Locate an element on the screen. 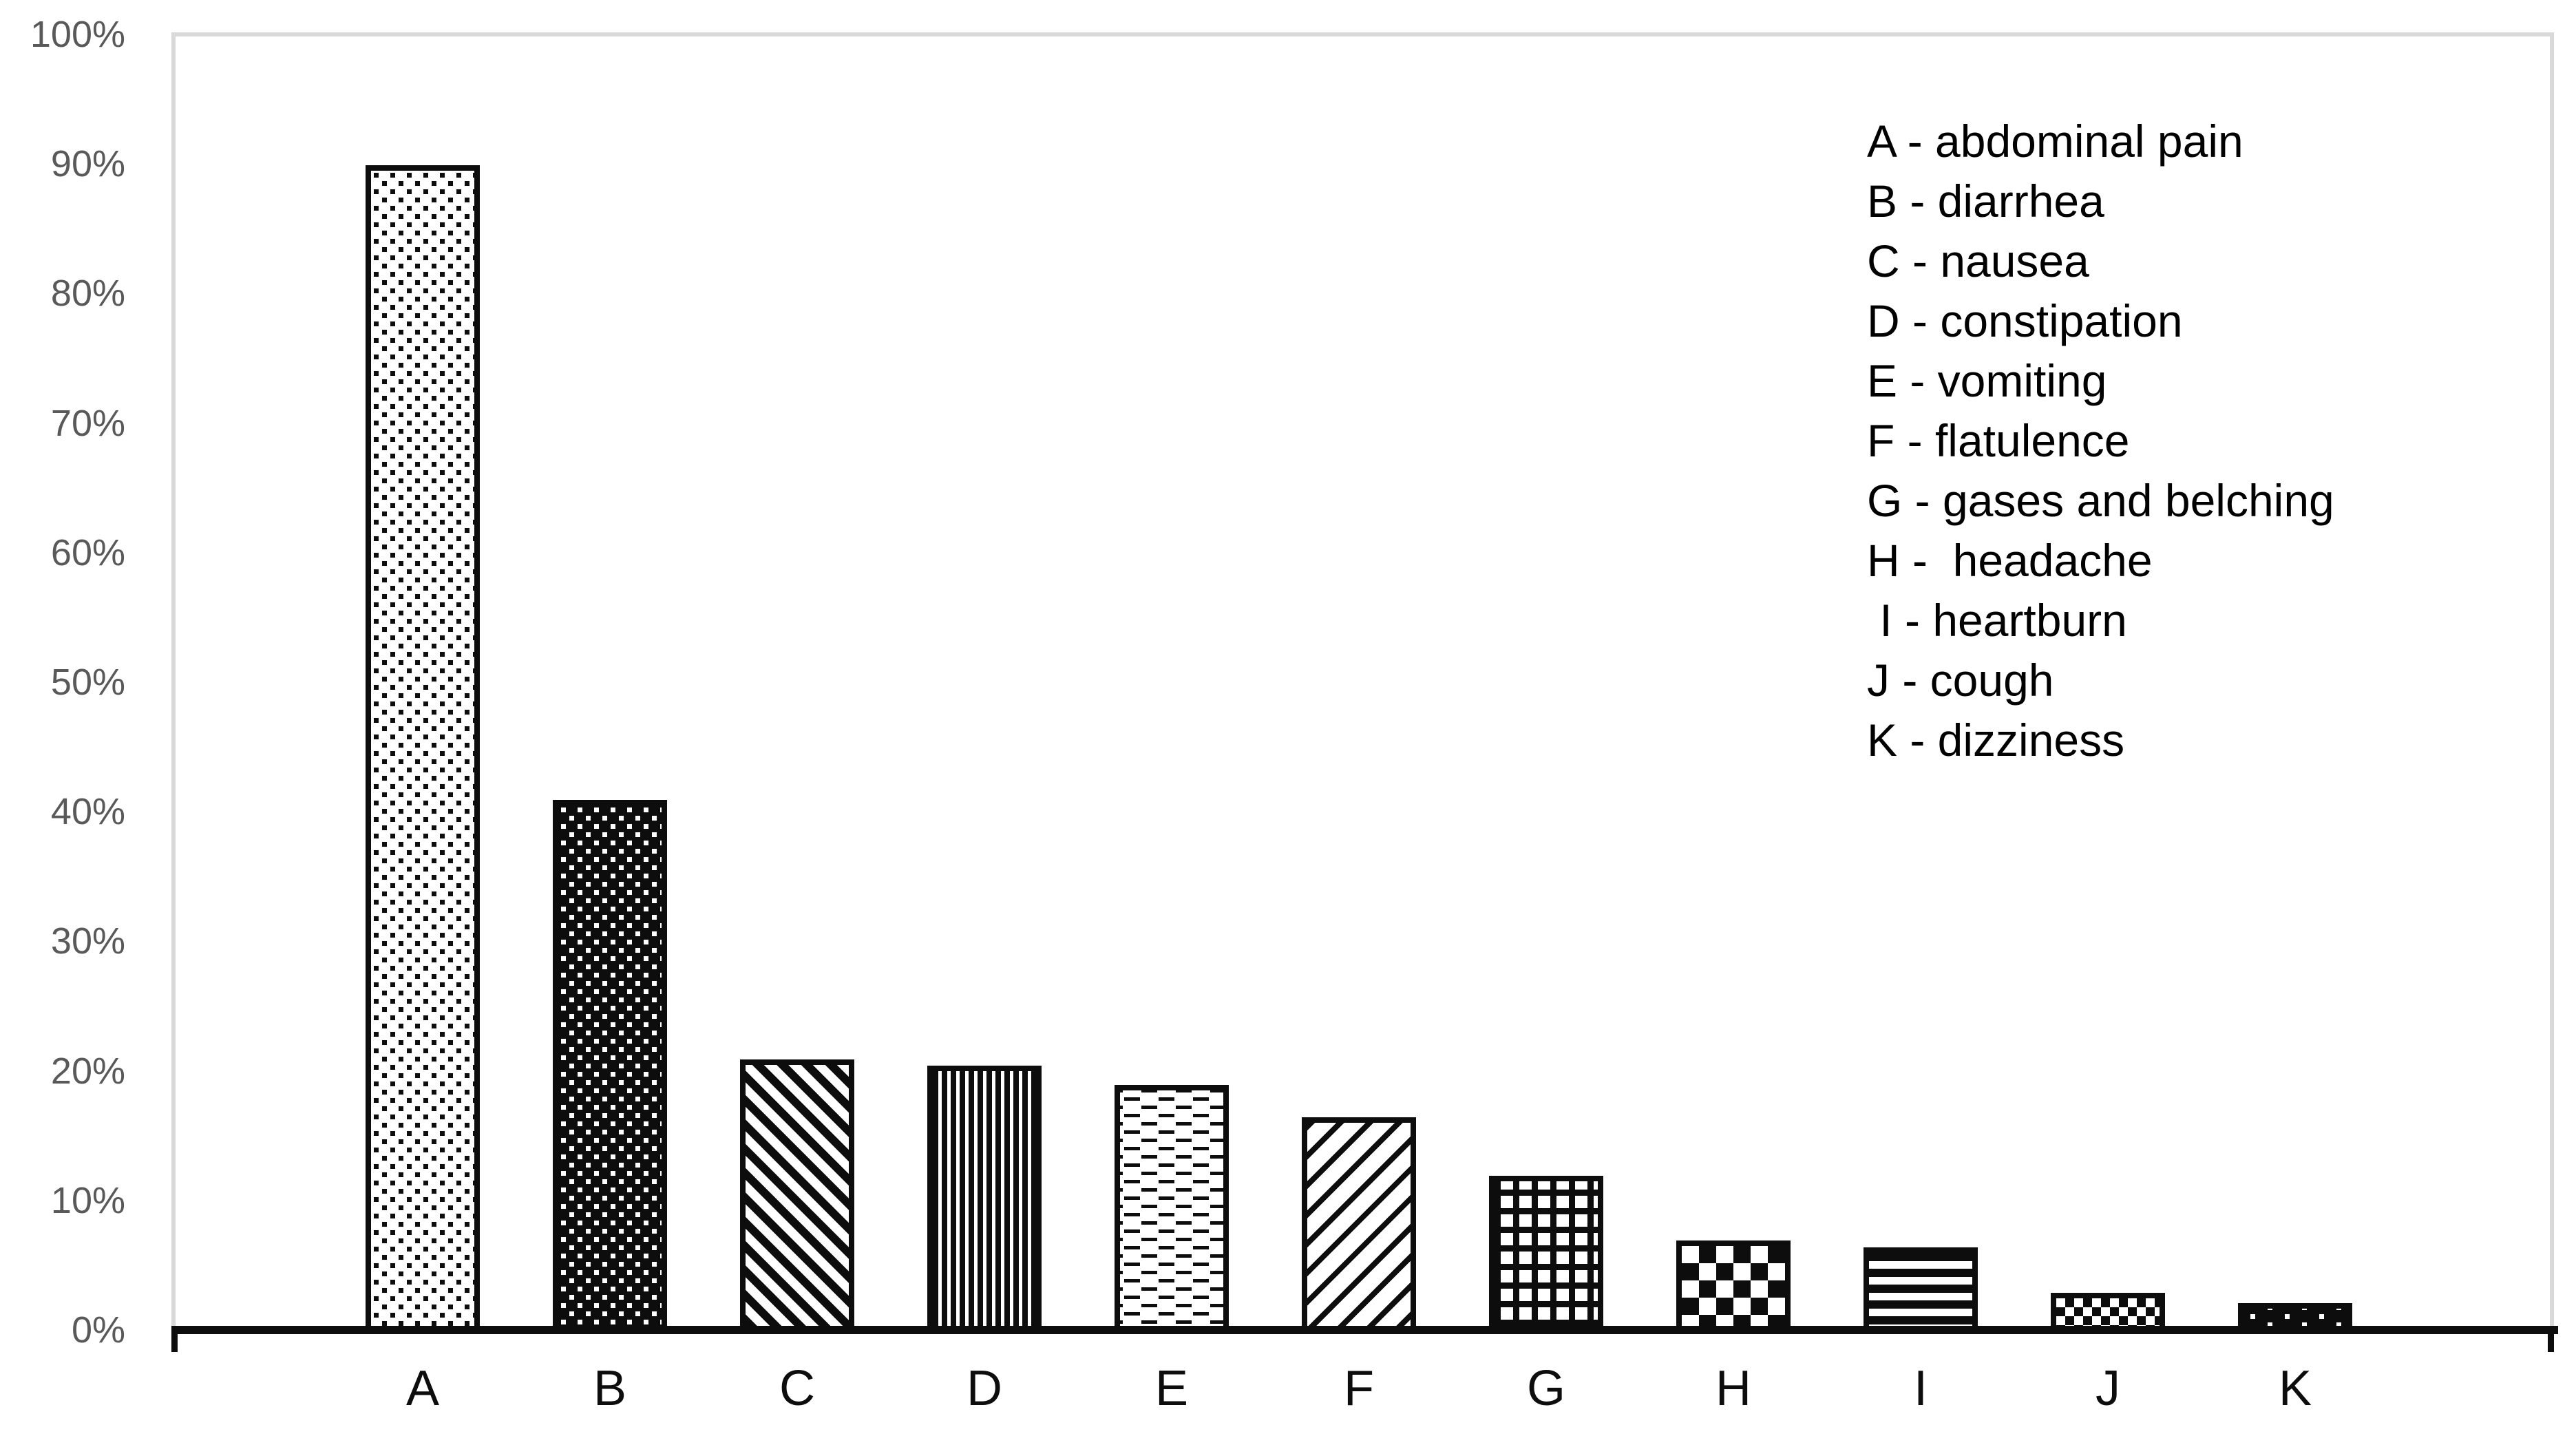  legend-item-E: E - vomiting is located at coordinates (1987, 380).